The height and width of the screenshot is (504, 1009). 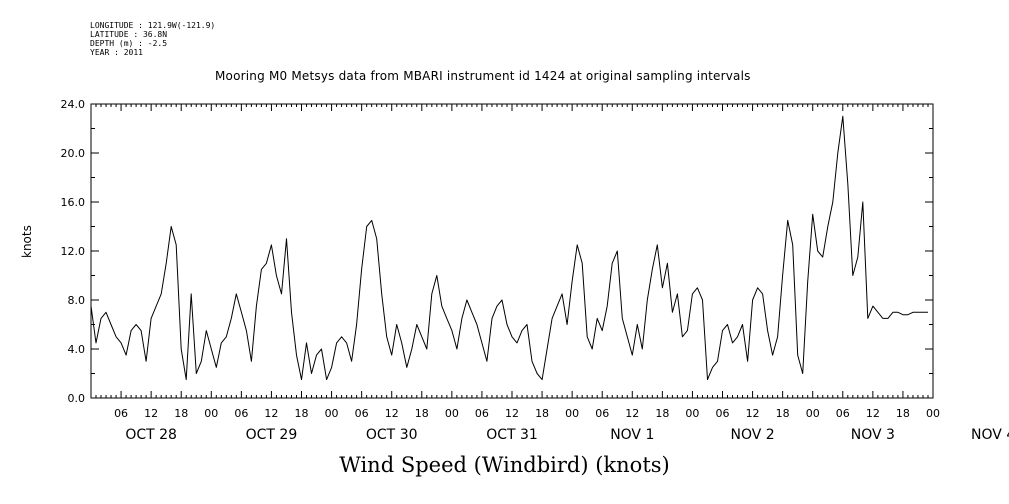 What do you see at coordinates (77, 300) in the screenshot?
I see `y-tick-label: 8.0` at bounding box center [77, 300].